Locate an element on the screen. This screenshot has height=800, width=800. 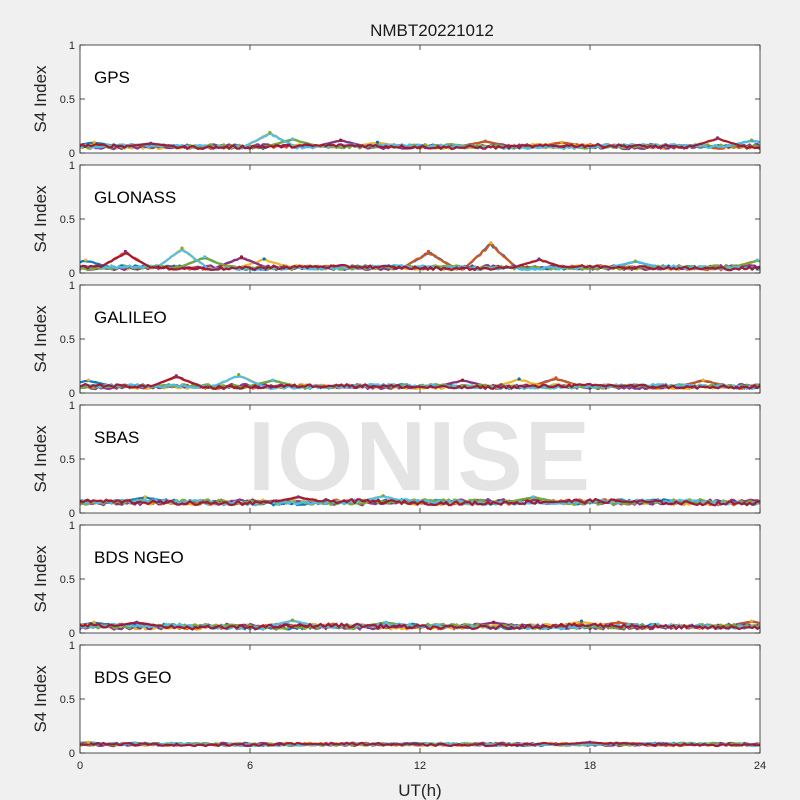
x-tick-label: 12 is located at coordinates (420, 766).